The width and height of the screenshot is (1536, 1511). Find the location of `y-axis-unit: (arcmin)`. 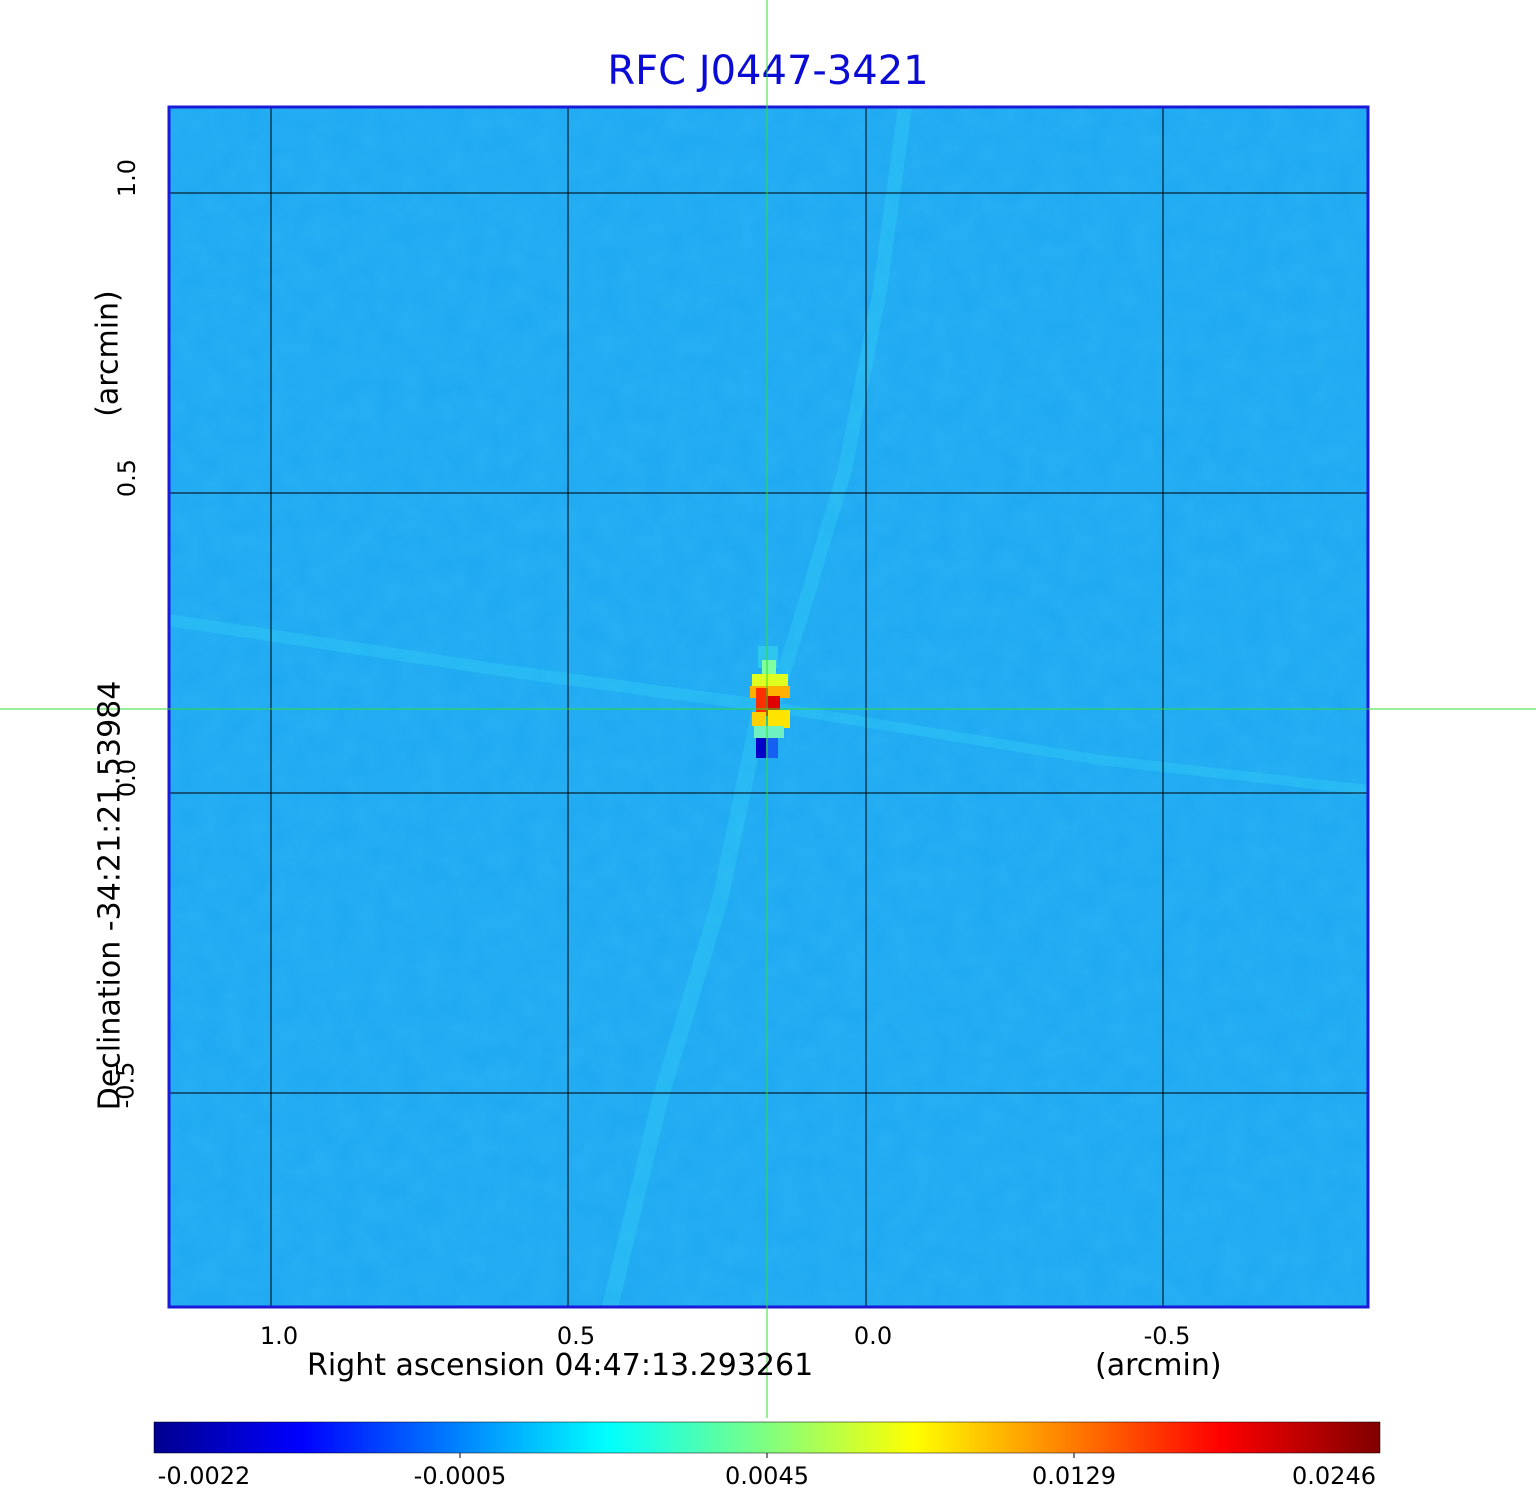

y-axis-unit: (arcmin) is located at coordinates (108, 353).